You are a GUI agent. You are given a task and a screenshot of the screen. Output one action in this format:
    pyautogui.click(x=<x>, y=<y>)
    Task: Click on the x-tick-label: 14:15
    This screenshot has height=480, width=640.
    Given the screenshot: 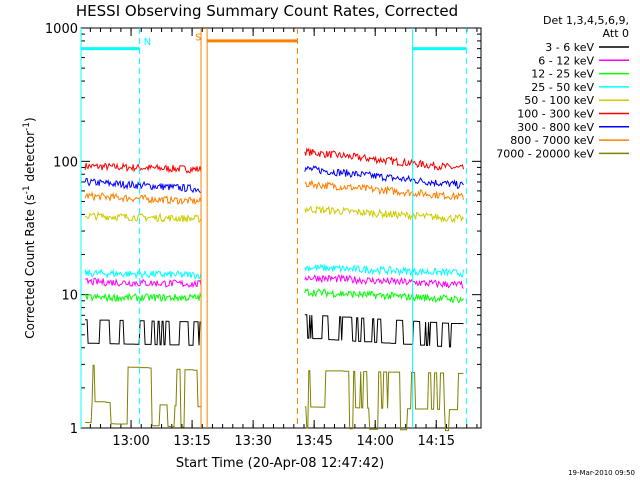 What is the action you would take?
    pyautogui.click(x=436, y=441)
    